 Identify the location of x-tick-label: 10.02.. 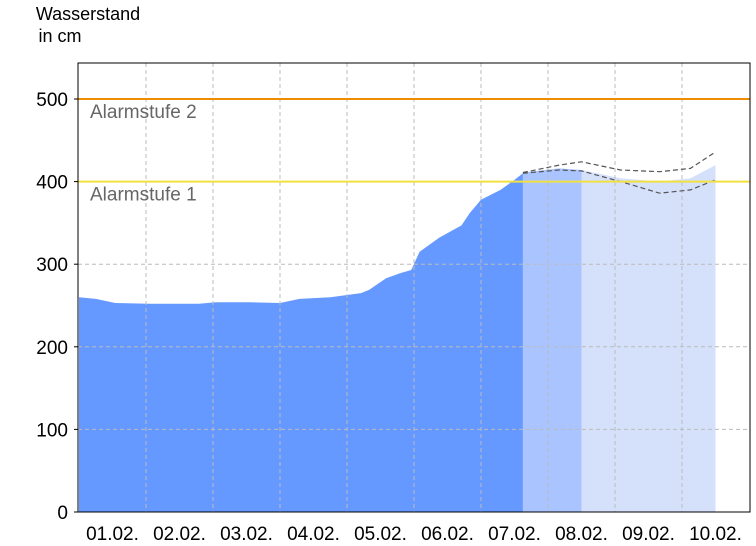
(715, 534).